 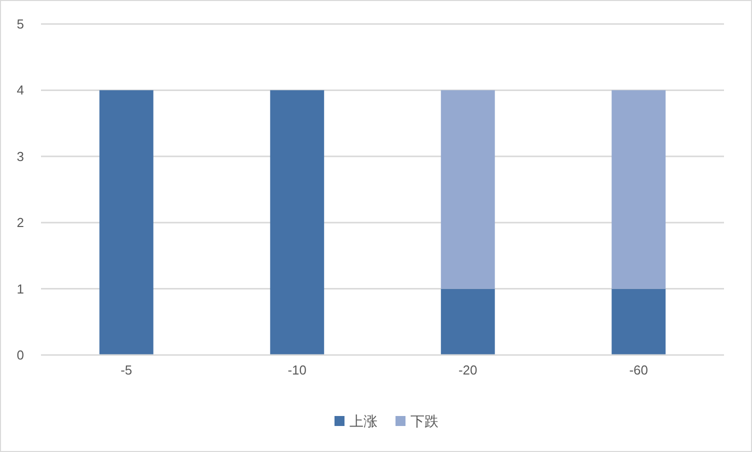 What do you see at coordinates (20, 222) in the screenshot?
I see `y-tick-label: 2` at bounding box center [20, 222].